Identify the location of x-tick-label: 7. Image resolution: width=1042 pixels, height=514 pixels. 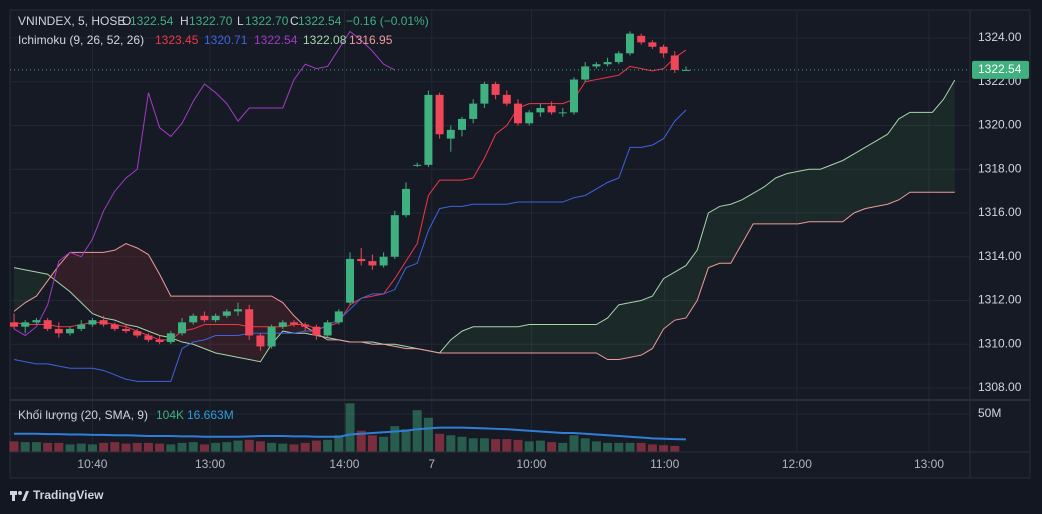
(431, 464).